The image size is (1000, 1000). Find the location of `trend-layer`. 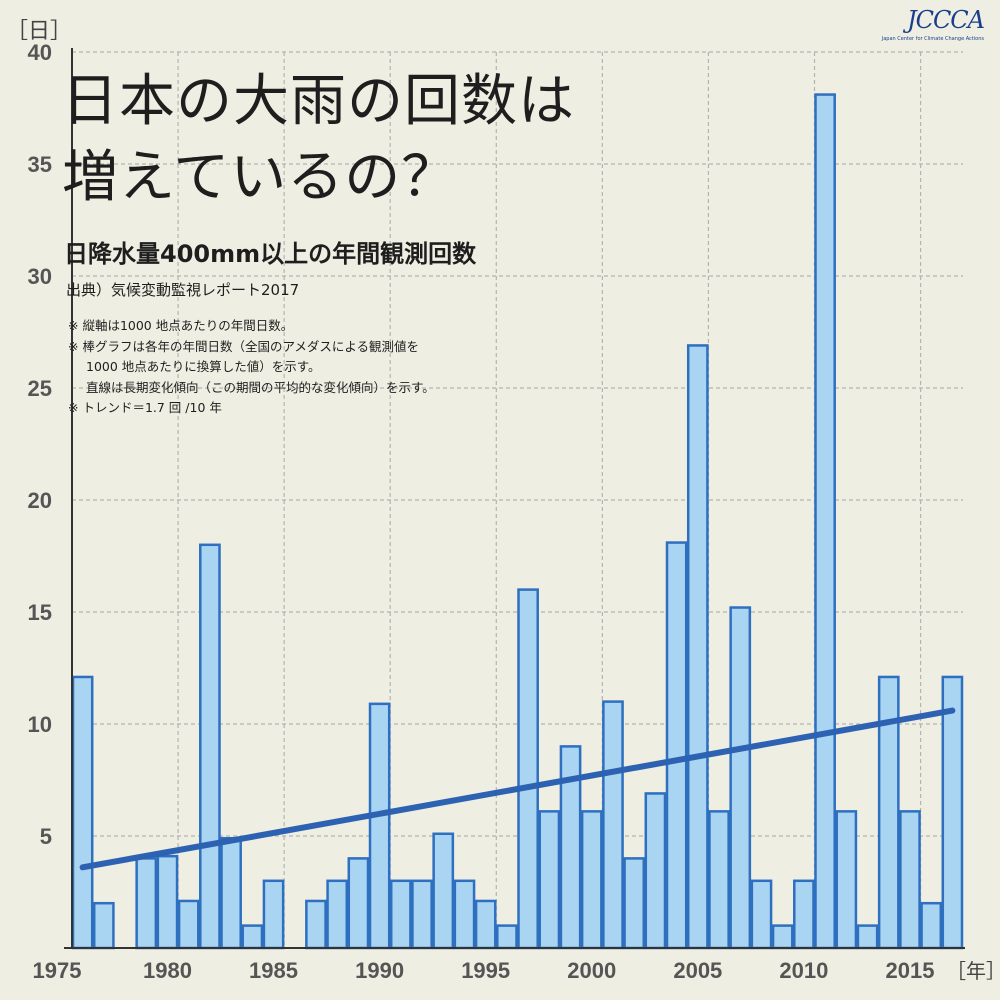

trend-layer is located at coordinates (517, 789).